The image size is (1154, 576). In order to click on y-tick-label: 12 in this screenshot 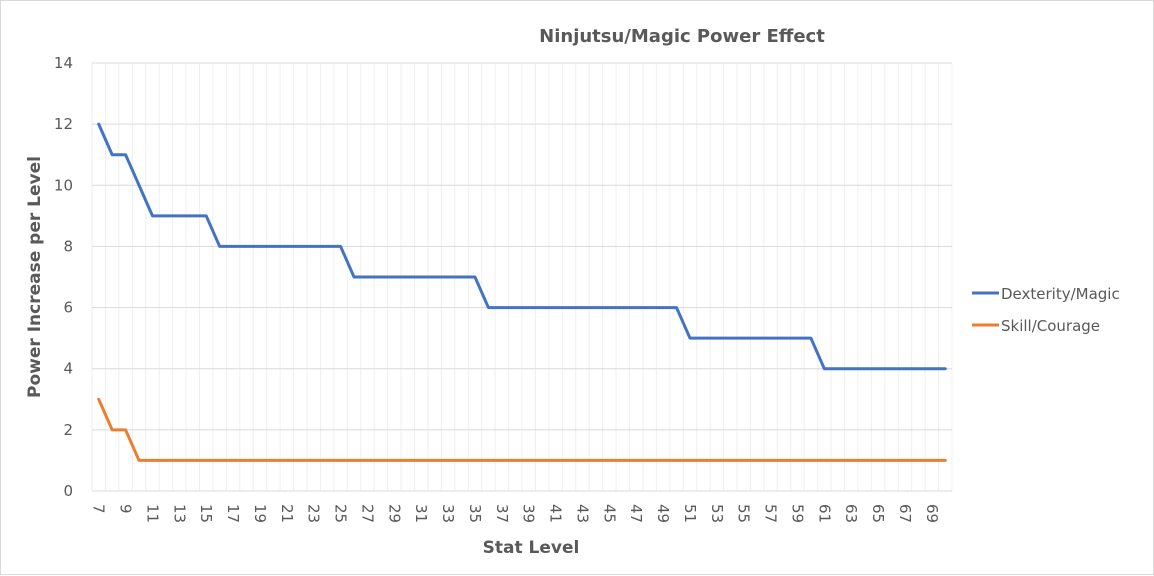, I will do `click(63, 124)`.